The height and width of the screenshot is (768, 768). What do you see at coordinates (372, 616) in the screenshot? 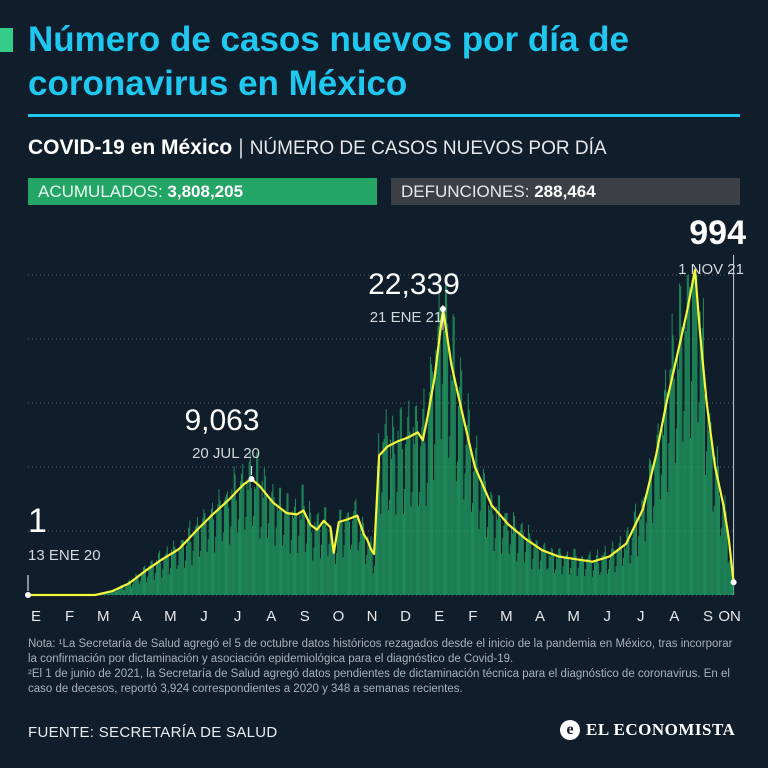
I see `x-tick-label: N` at bounding box center [372, 616].